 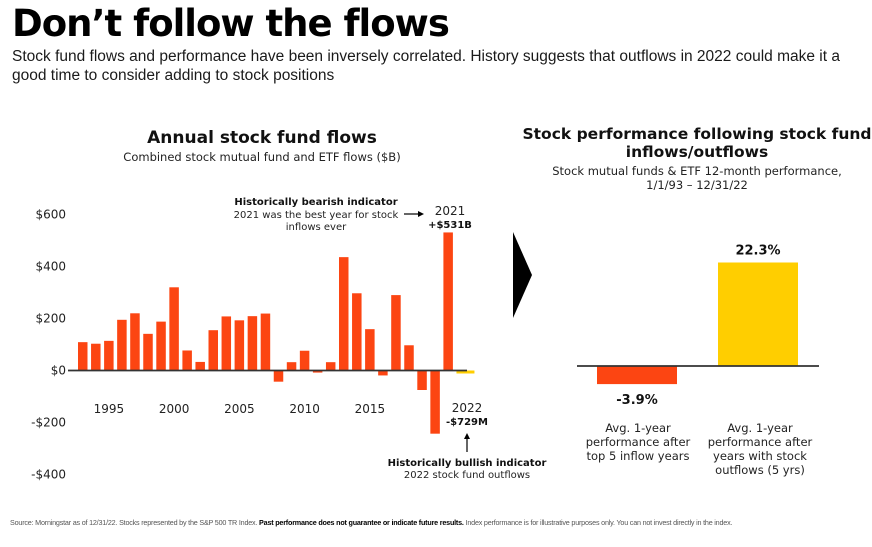 I want to click on bar-1998, so click(x=148, y=352).